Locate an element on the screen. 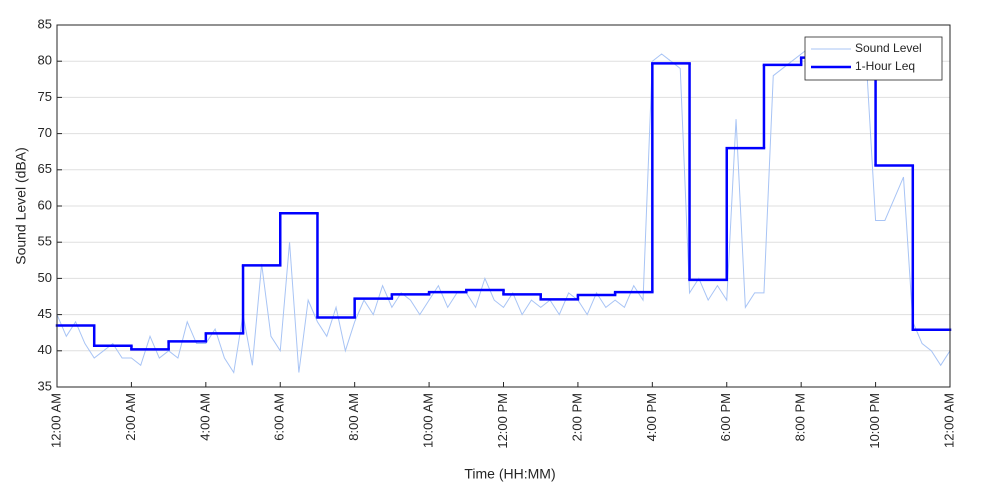 The image size is (1000, 500). x-tick-label: 8:00 PM is located at coordinates (800, 417).